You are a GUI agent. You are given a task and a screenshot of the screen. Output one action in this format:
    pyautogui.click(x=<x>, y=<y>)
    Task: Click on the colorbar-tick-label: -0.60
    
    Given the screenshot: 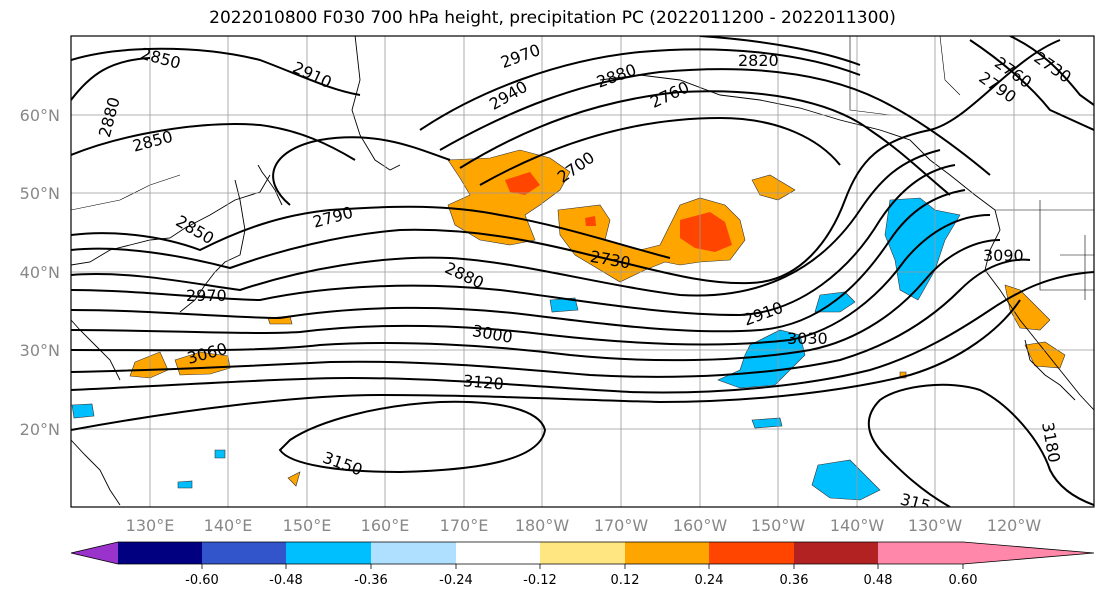 What is the action you would take?
    pyautogui.click(x=202, y=580)
    